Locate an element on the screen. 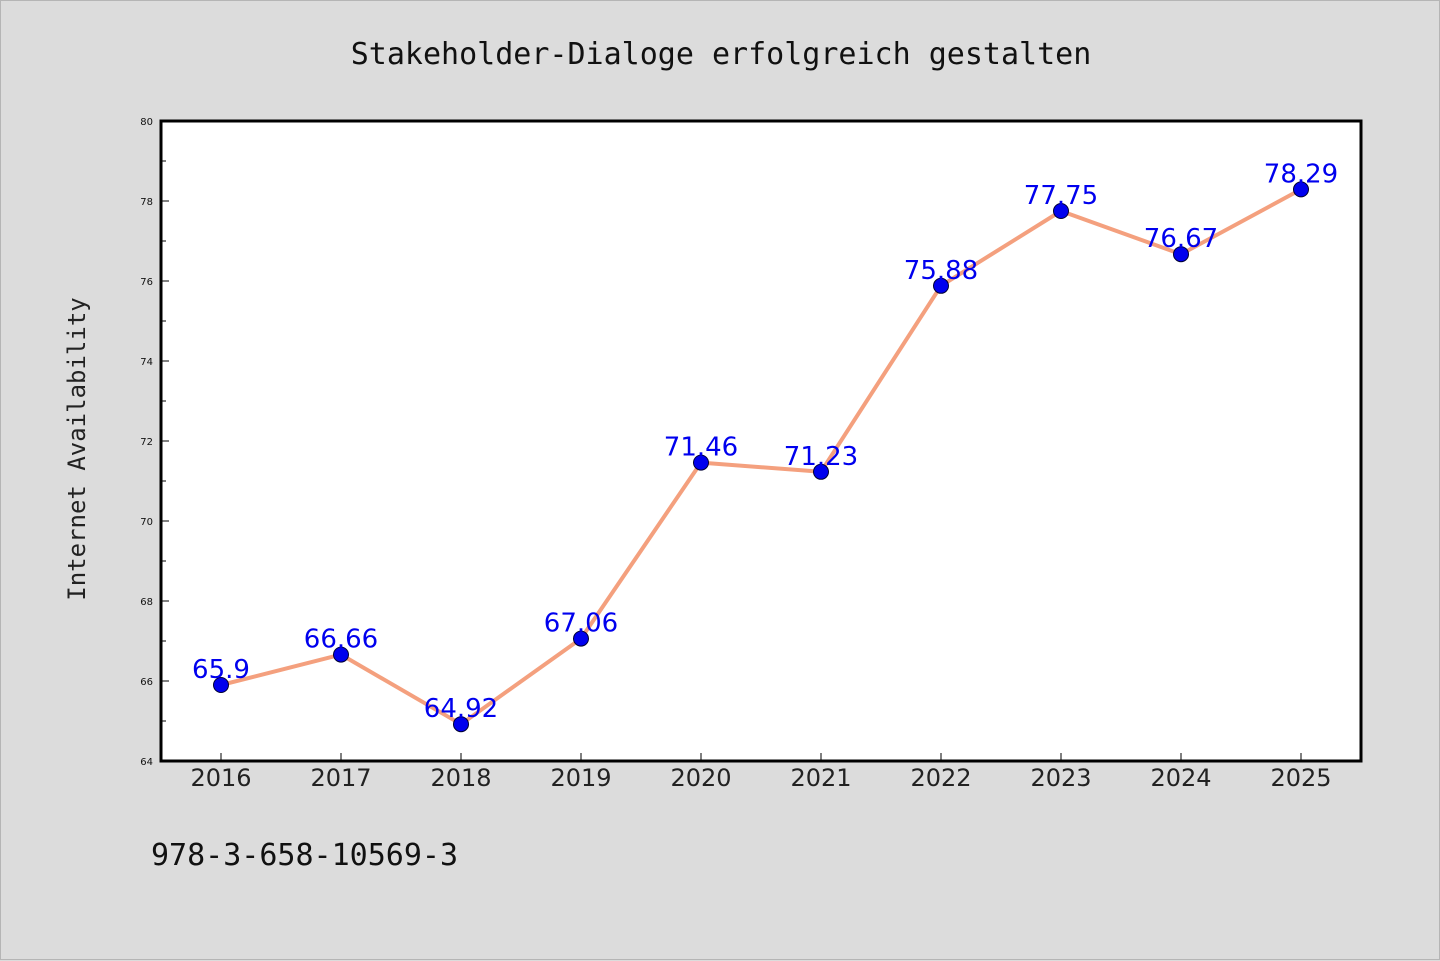 This screenshot has width=1440, height=961. isbn-footer: 978-3-658-10569-3 is located at coordinates (304, 855).